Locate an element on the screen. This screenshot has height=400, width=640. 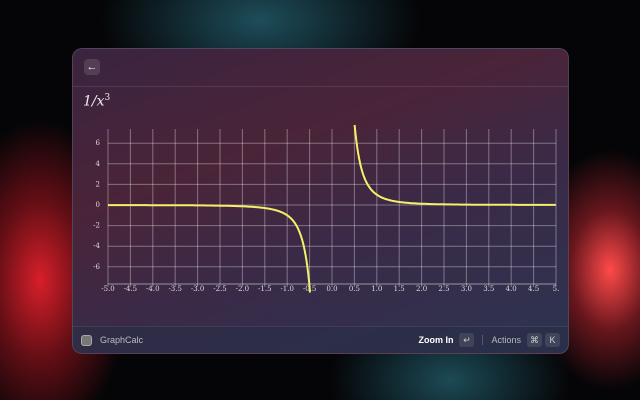
zoom-in-button: Zoom In is located at coordinates (436, 340).